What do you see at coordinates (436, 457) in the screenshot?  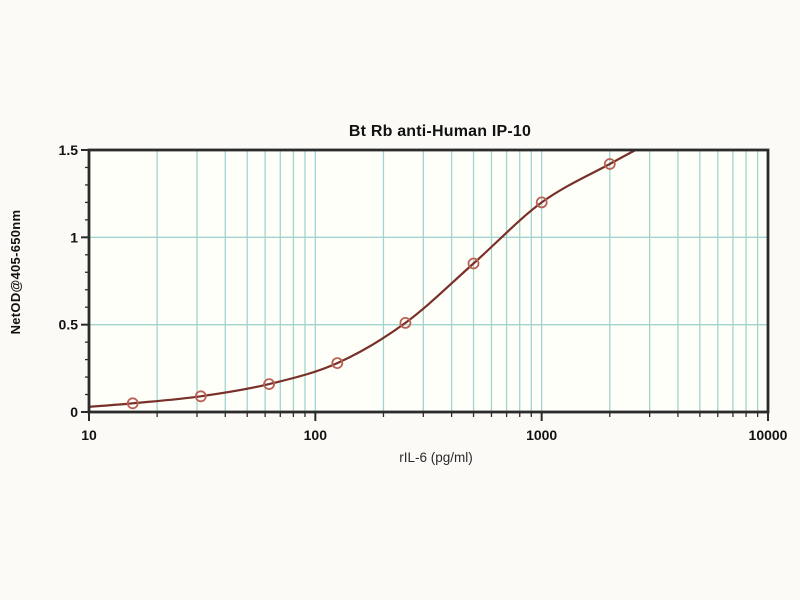 I see `x-axis-label: rIL-6 (pg/ml)` at bounding box center [436, 457].